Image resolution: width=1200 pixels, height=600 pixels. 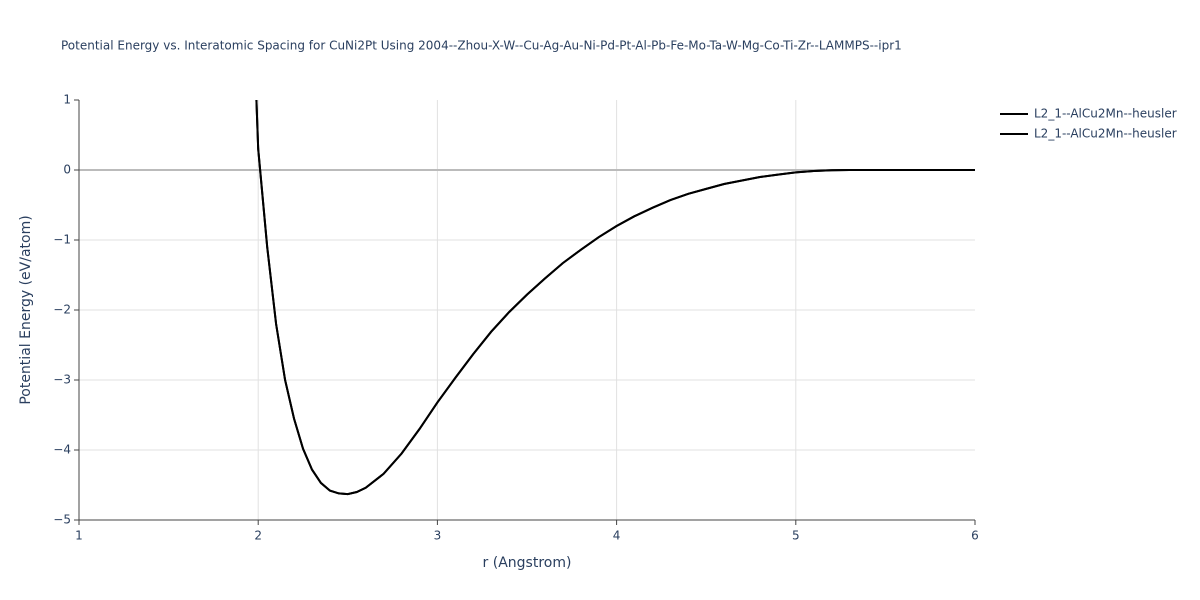 I want to click on y-tick-label: −4, so click(x=62, y=450).